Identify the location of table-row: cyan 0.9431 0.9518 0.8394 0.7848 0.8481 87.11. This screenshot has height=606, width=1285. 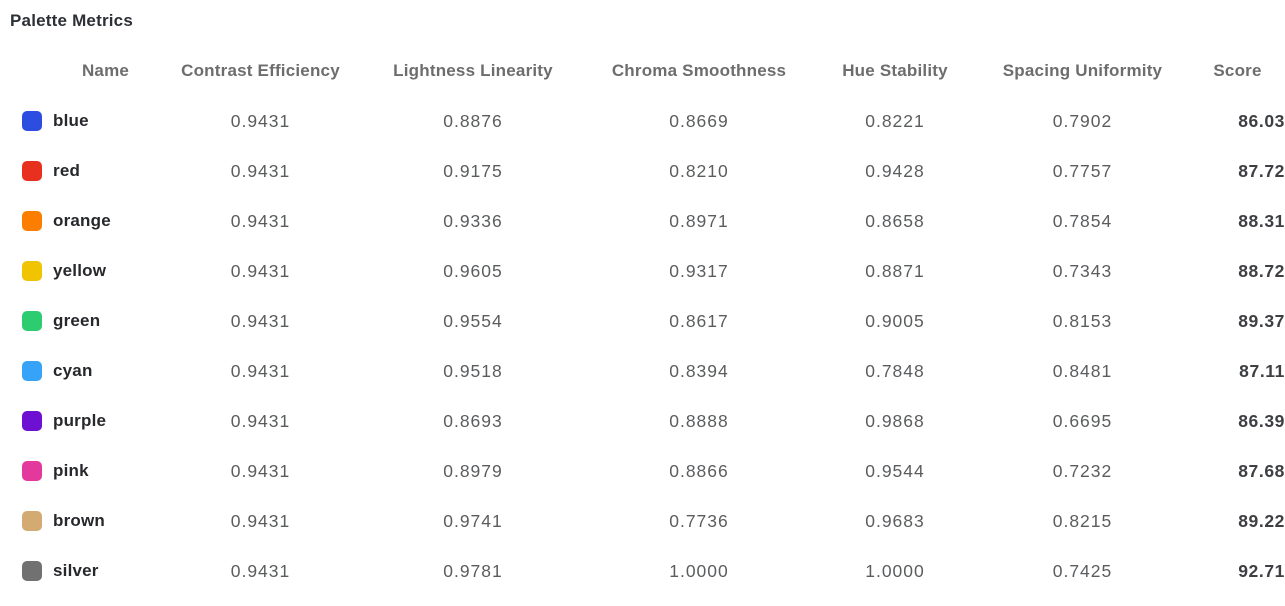
(642, 371).